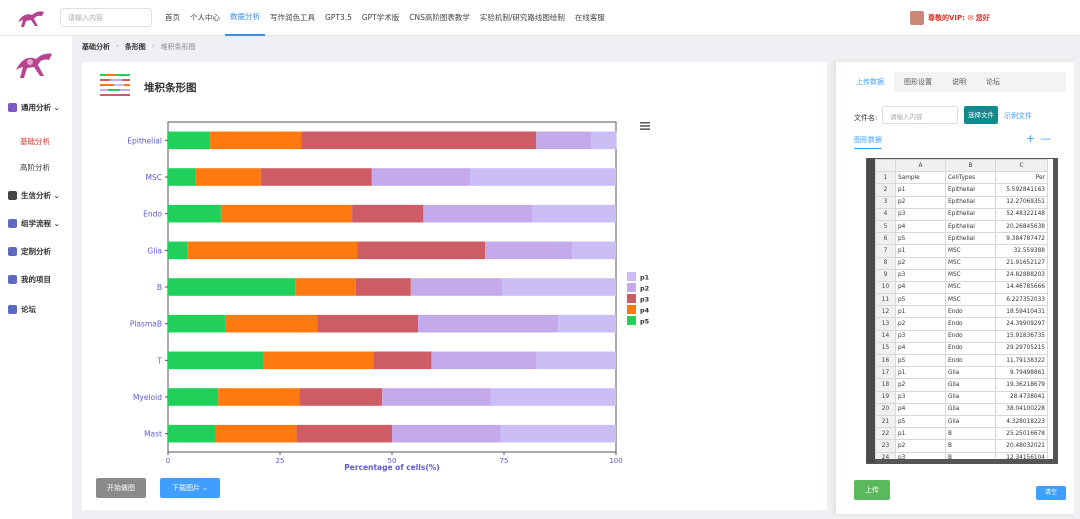 Image resolution: width=1080 pixels, height=519 pixels. What do you see at coordinates (1021, 360) in the screenshot?
I see `table-cell: 11.79138322` at bounding box center [1021, 360].